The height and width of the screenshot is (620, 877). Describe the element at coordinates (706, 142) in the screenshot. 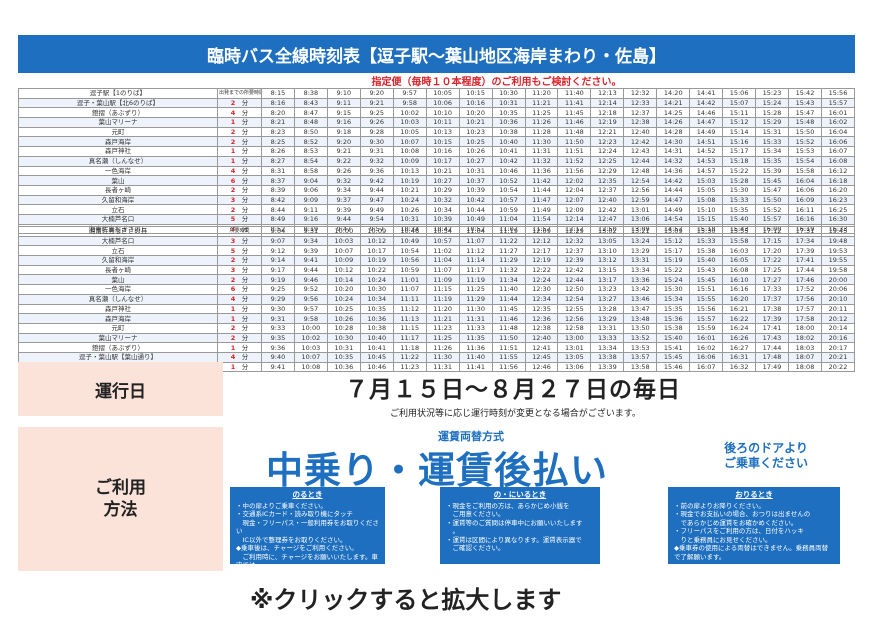

I see `departure-time: 14:51` at that location.